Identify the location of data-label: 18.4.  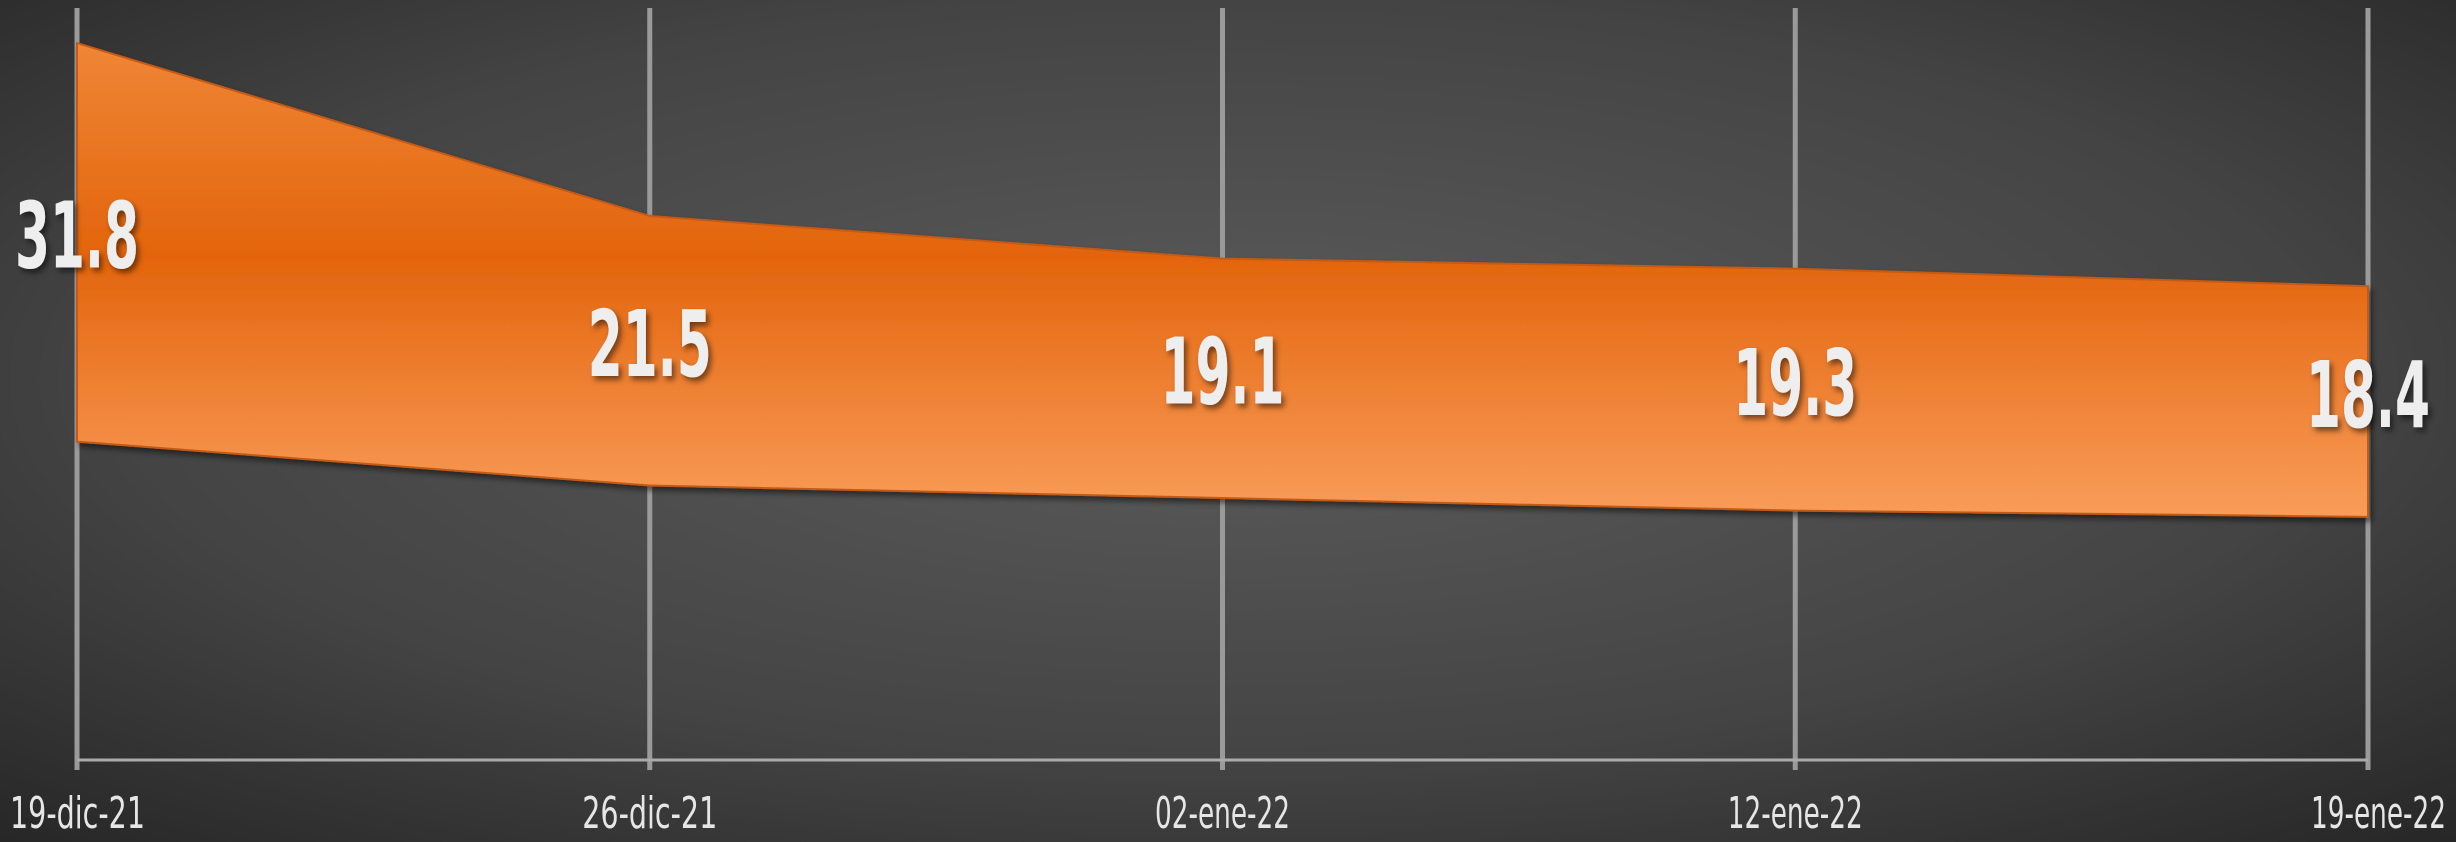
(2368, 395).